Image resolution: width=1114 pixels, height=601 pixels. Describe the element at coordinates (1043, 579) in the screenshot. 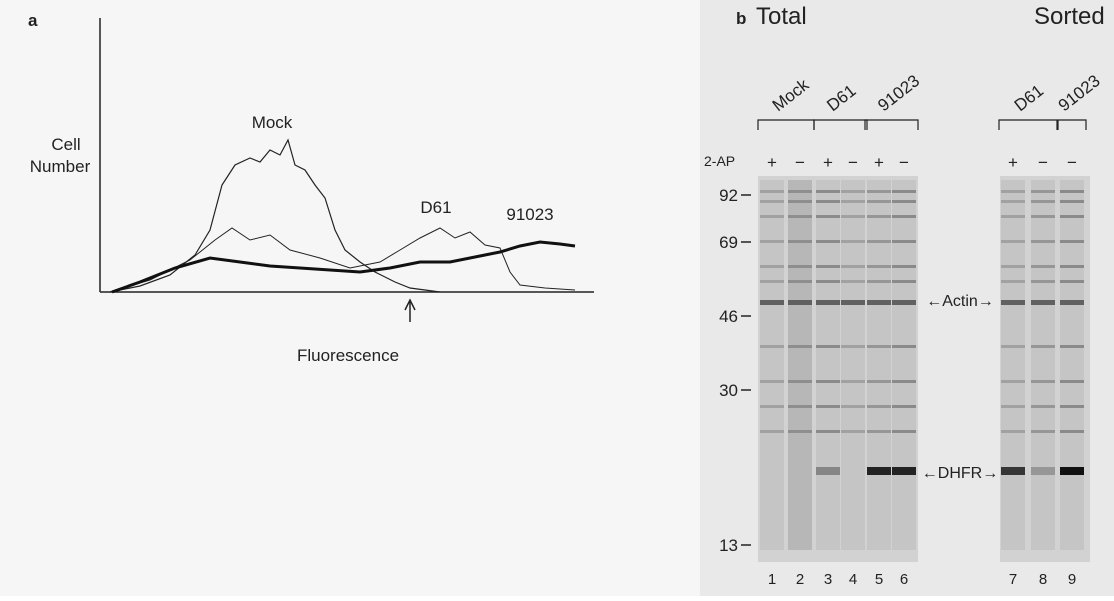

I see `lane-number: 8` at that location.